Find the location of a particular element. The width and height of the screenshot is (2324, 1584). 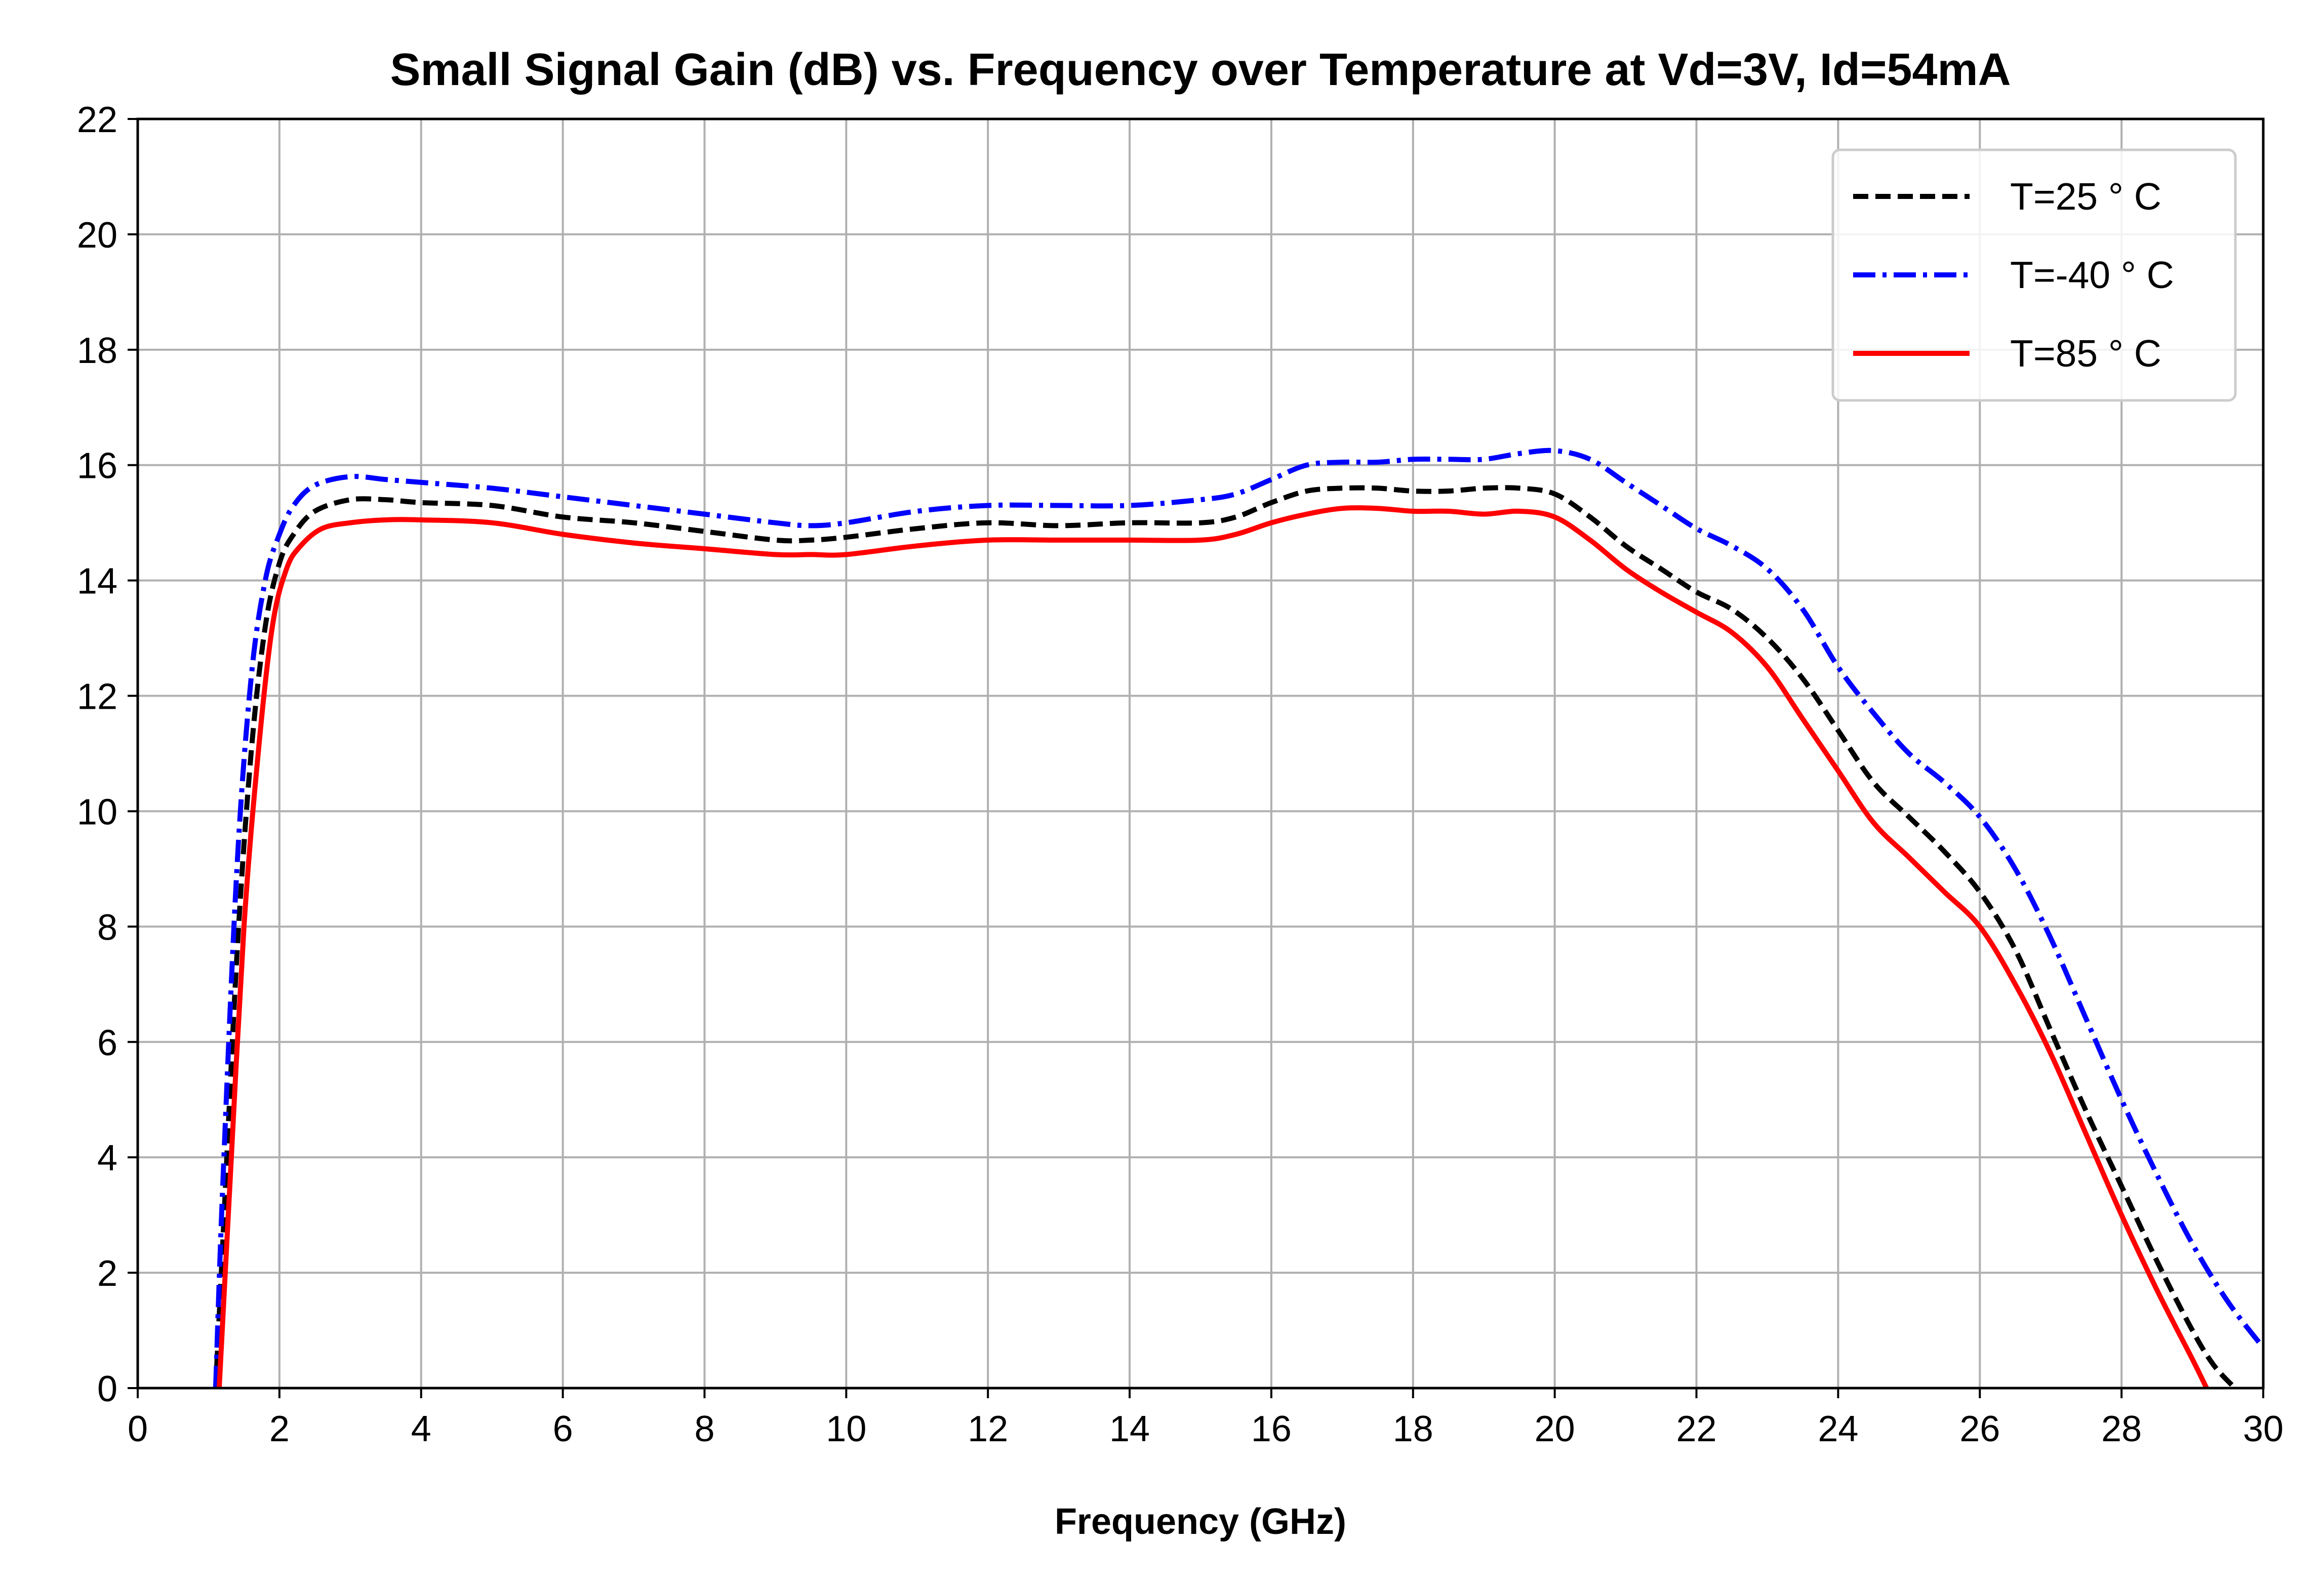

x-tick-label: 20 is located at coordinates (1555, 1429).